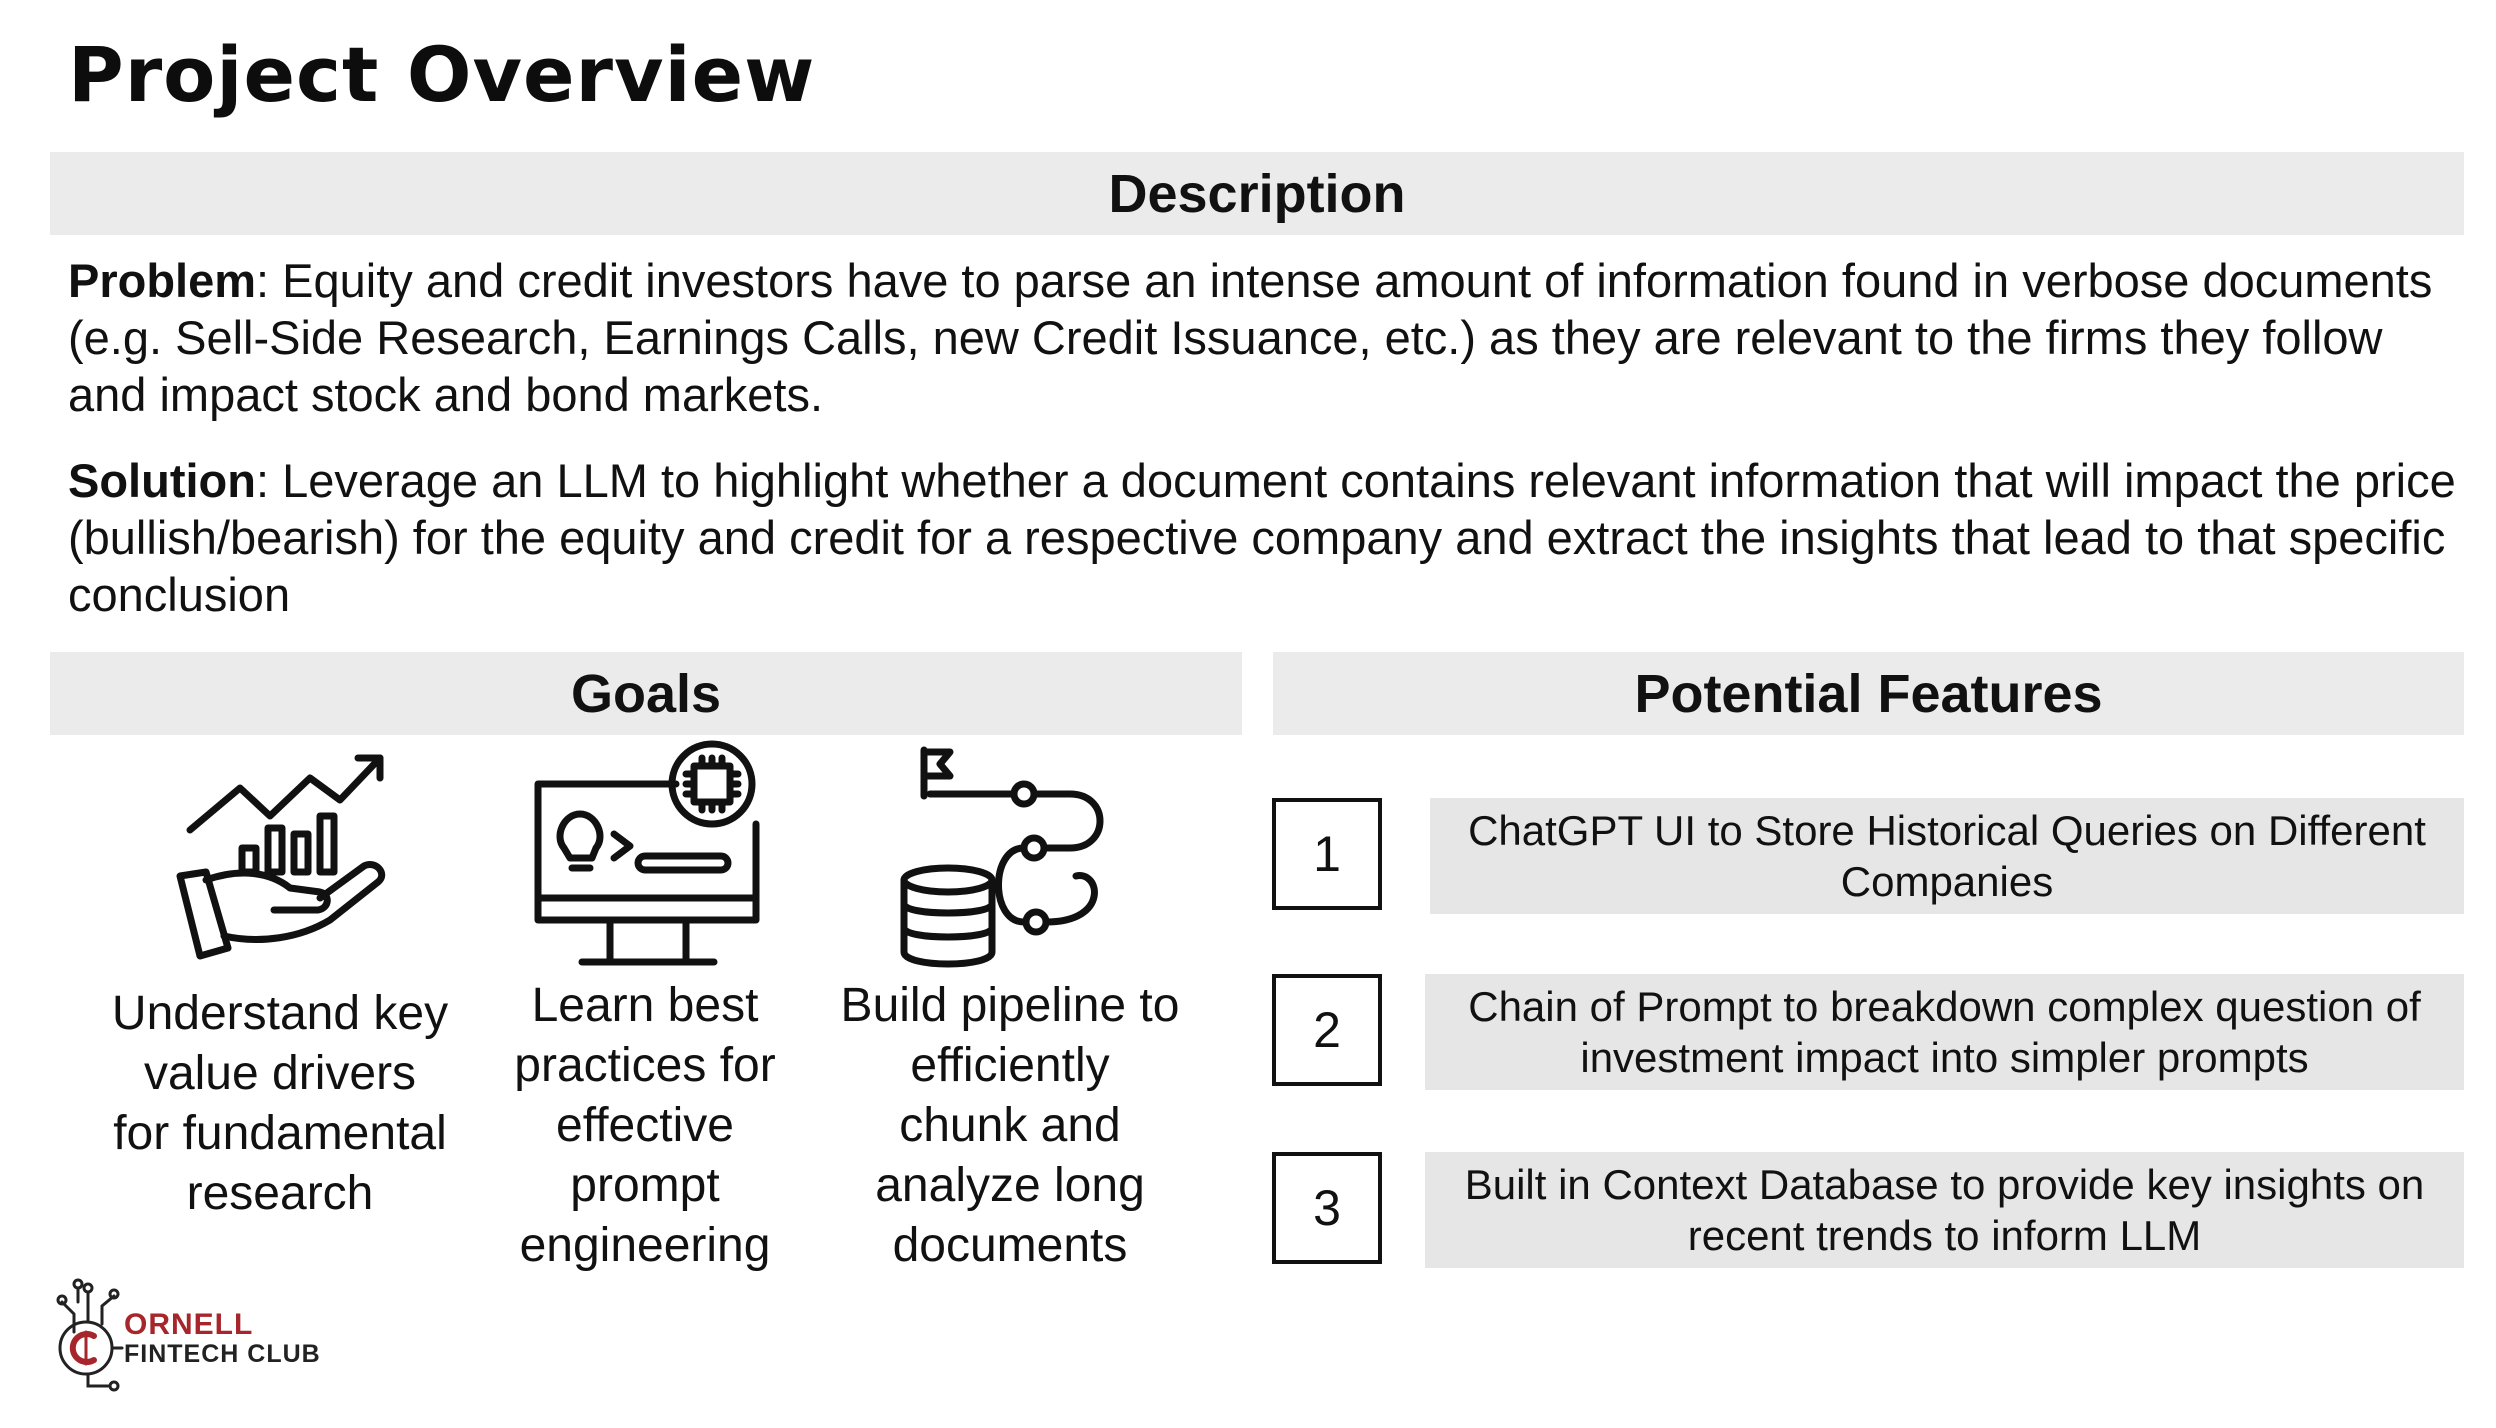  What do you see at coordinates (1327, 854) in the screenshot?
I see `feature-1-number: 1` at bounding box center [1327, 854].